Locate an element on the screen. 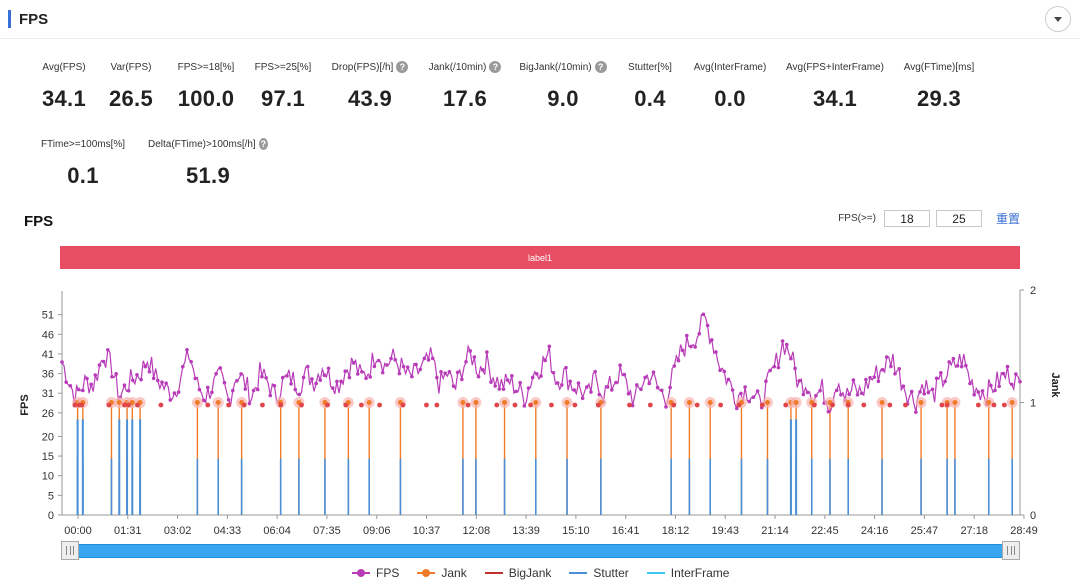 The width and height of the screenshot is (1080, 586). legend-item-bigjank: BigJank is located at coordinates (517, 573).